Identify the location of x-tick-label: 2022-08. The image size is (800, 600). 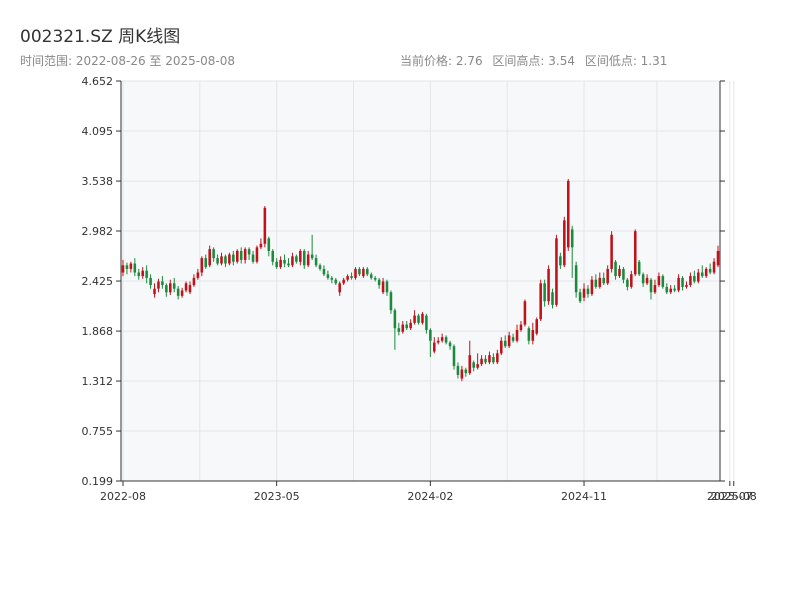
(123, 496).